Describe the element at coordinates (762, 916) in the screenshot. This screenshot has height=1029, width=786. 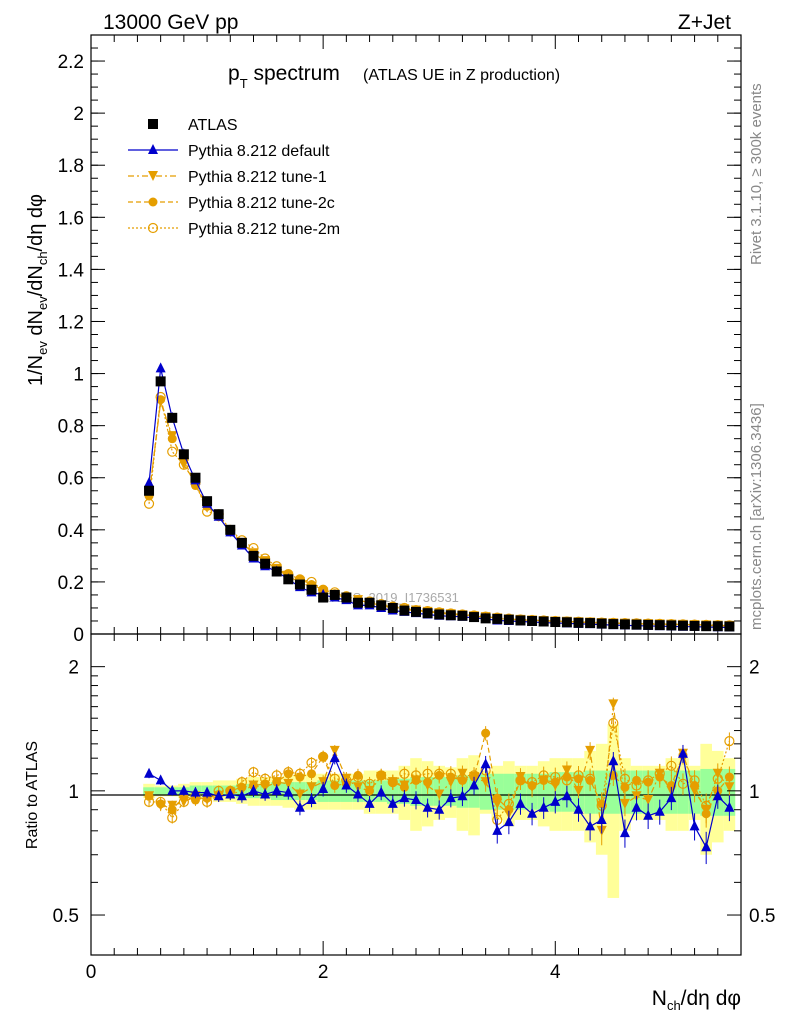
I see `ratio-y-tick-label-right: 0.5` at that location.